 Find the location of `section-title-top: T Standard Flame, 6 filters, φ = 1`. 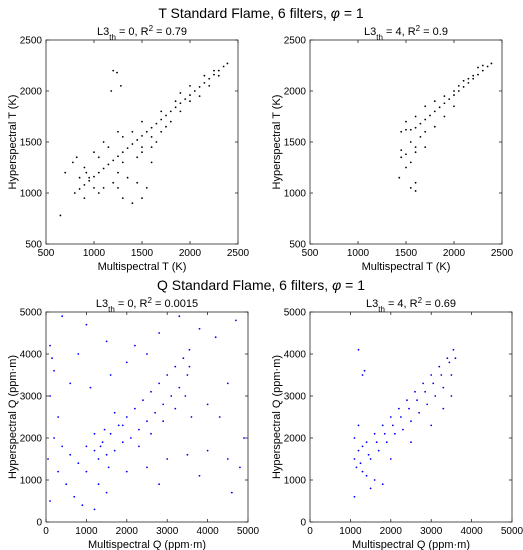

section-title-top: T Standard Flame, 6 filters, φ = 1 is located at coordinates (261, 13).